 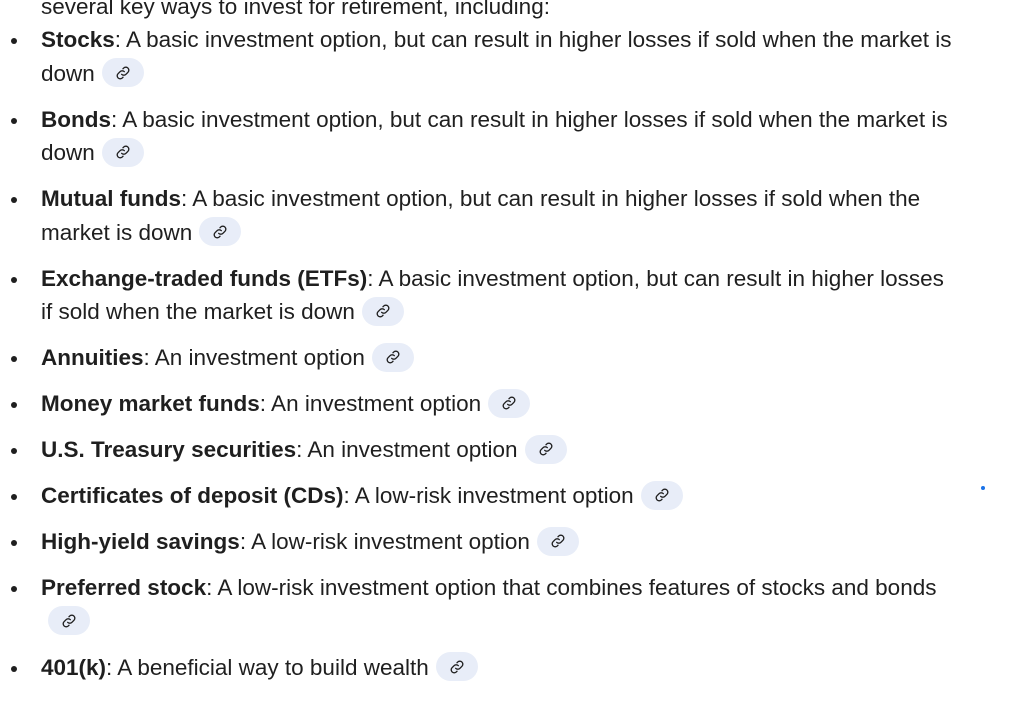 What do you see at coordinates (983, 488) in the screenshot?
I see `scroll-indicator-dot` at bounding box center [983, 488].